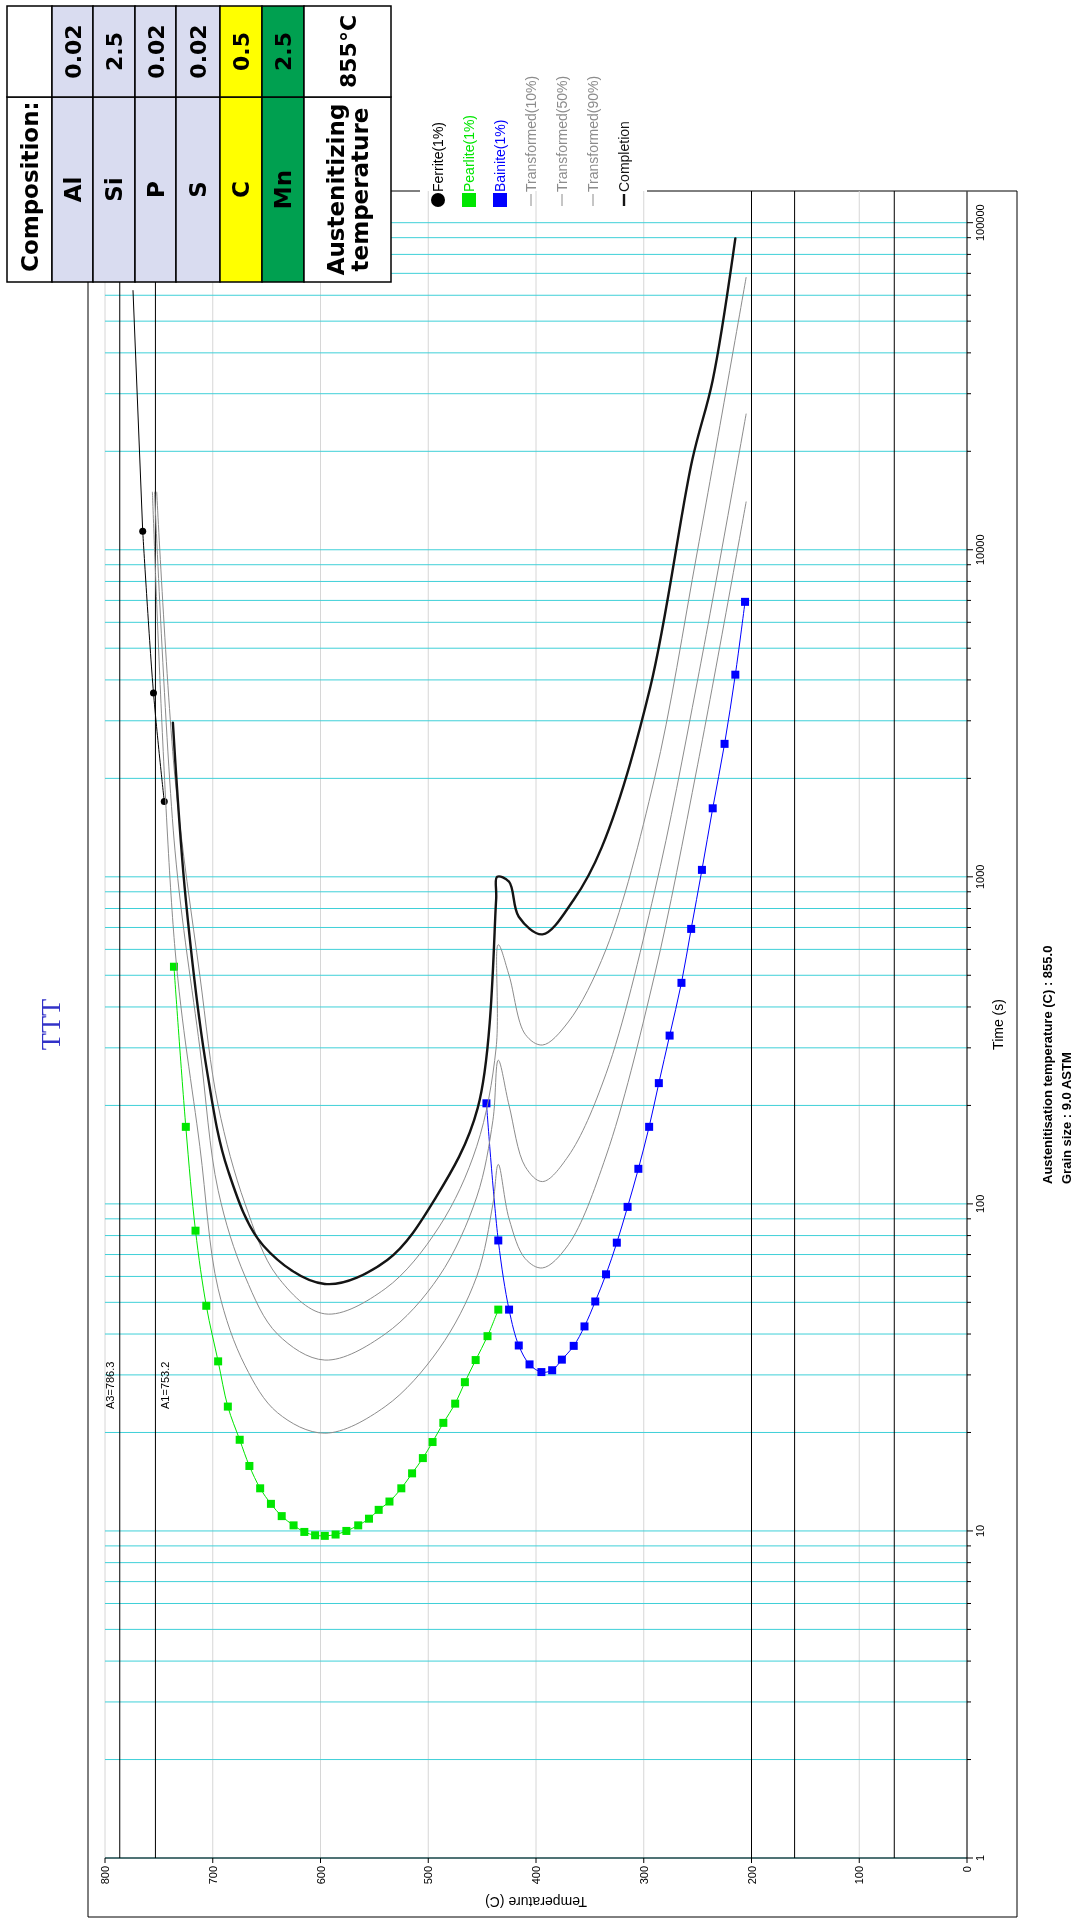 The width and height of the screenshot is (1085, 1919). What do you see at coordinates (283, 189) in the screenshot?
I see `annotation: Mn` at bounding box center [283, 189].